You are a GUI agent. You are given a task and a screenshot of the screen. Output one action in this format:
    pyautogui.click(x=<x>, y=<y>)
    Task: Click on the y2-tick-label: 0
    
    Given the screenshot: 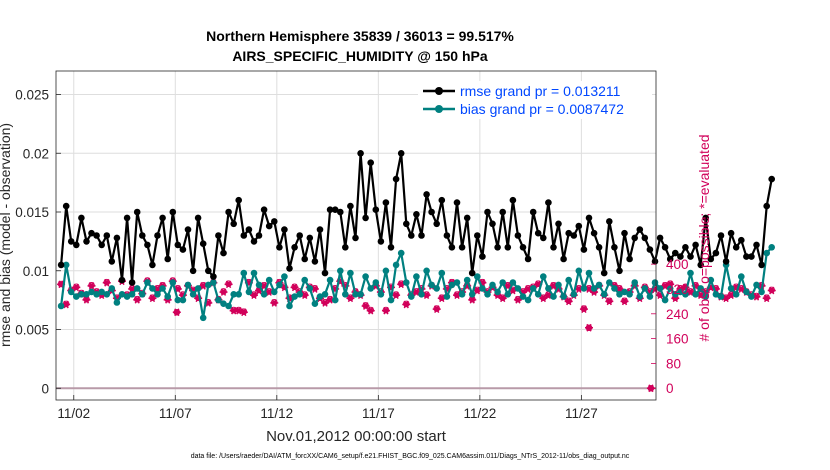 What is the action you would take?
    pyautogui.click(x=670, y=388)
    